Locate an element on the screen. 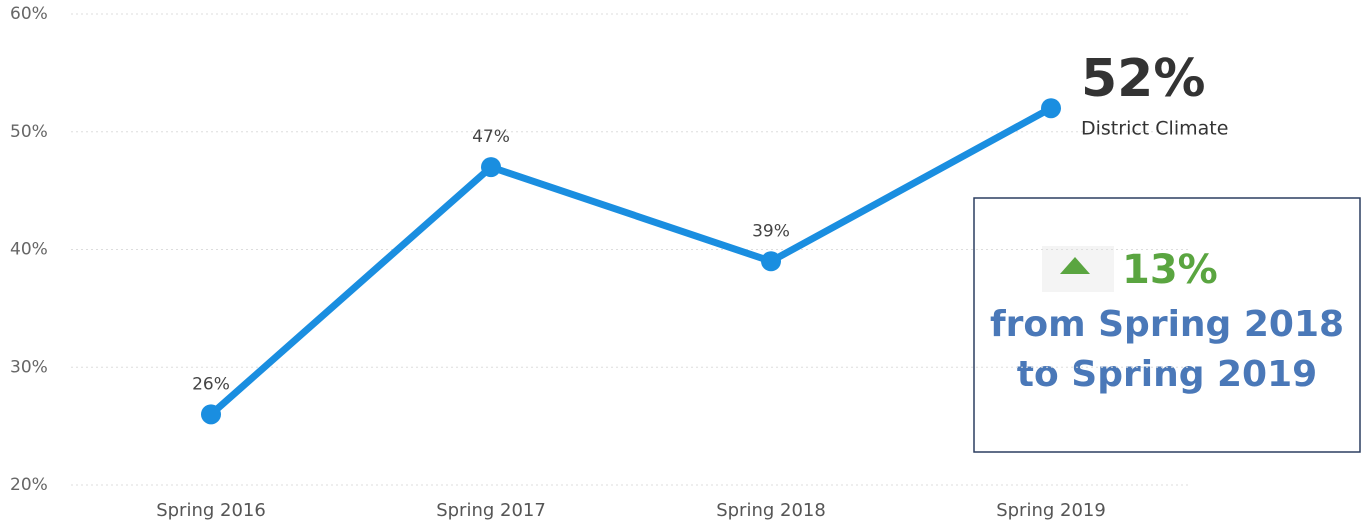  y-tick-label: 60% is located at coordinates (29, 14).